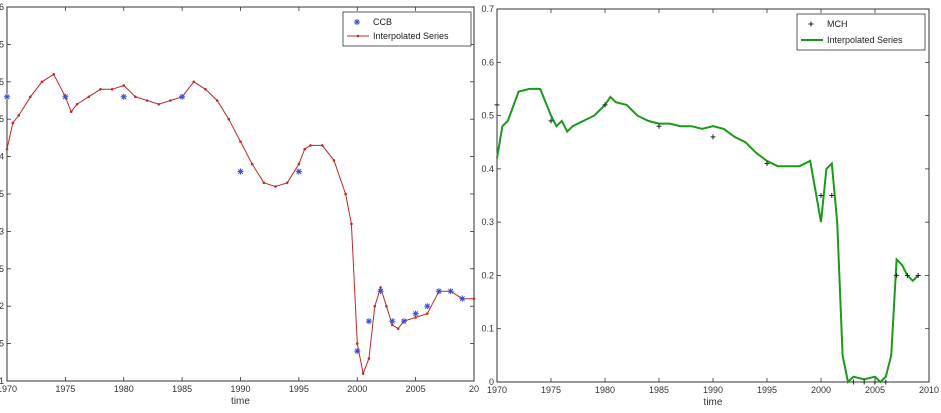 The width and height of the screenshot is (941, 413). Describe the element at coordinates (865, 40) in the screenshot. I see `legend-label-interpolated: Interpolated Series` at that location.